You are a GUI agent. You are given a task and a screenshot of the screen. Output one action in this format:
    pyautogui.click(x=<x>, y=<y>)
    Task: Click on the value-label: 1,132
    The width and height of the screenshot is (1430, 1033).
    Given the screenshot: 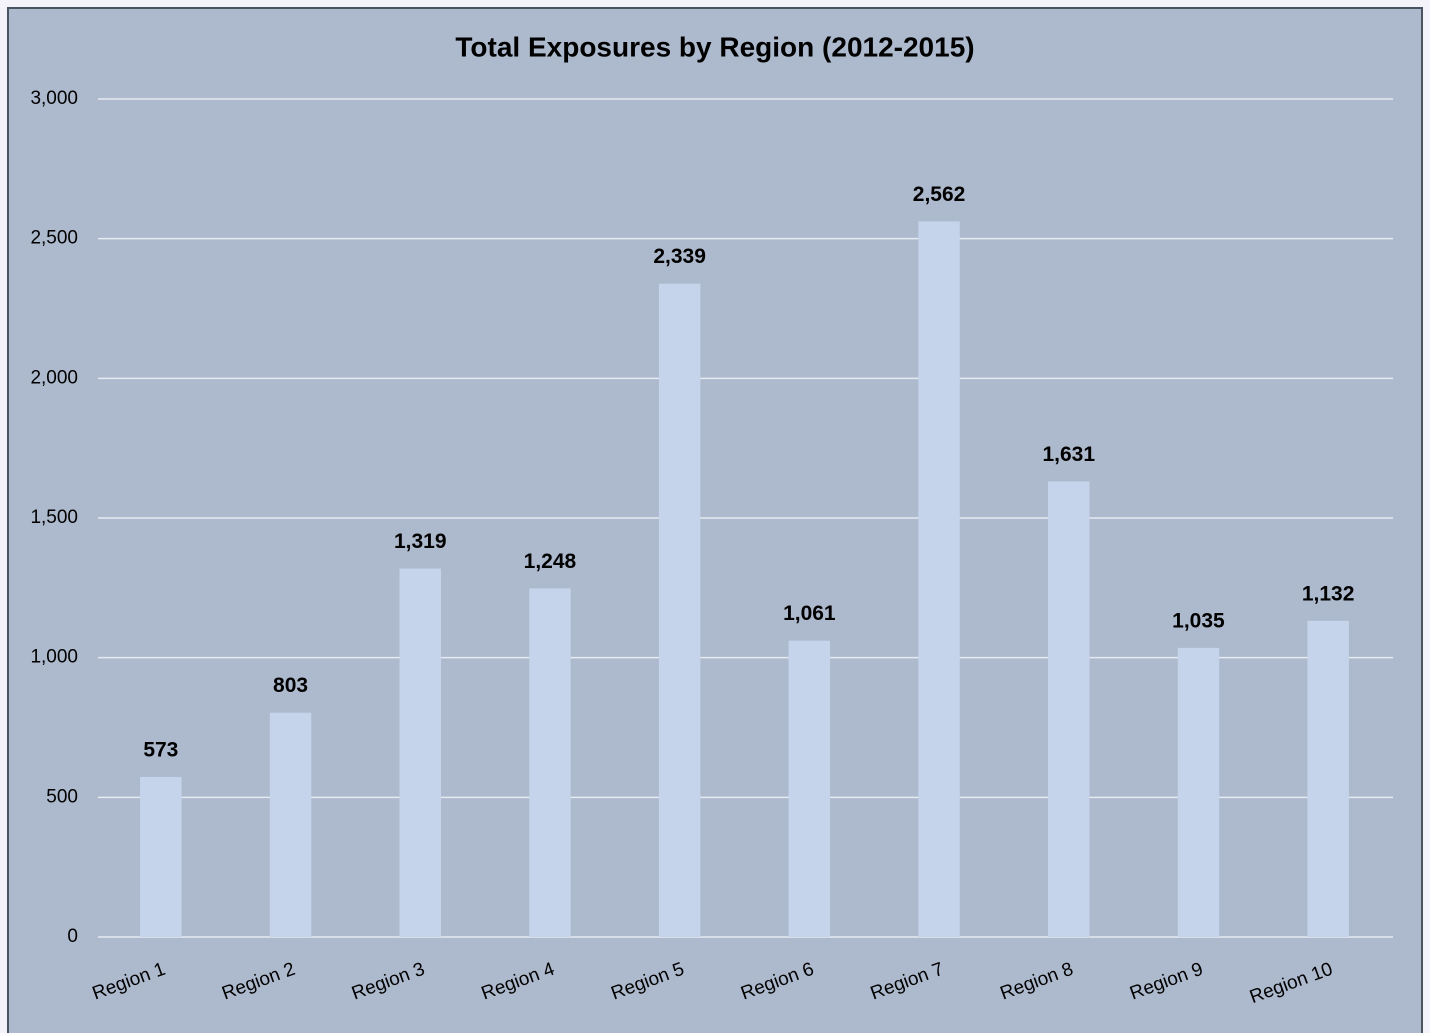 What is the action you would take?
    pyautogui.click(x=1328, y=593)
    